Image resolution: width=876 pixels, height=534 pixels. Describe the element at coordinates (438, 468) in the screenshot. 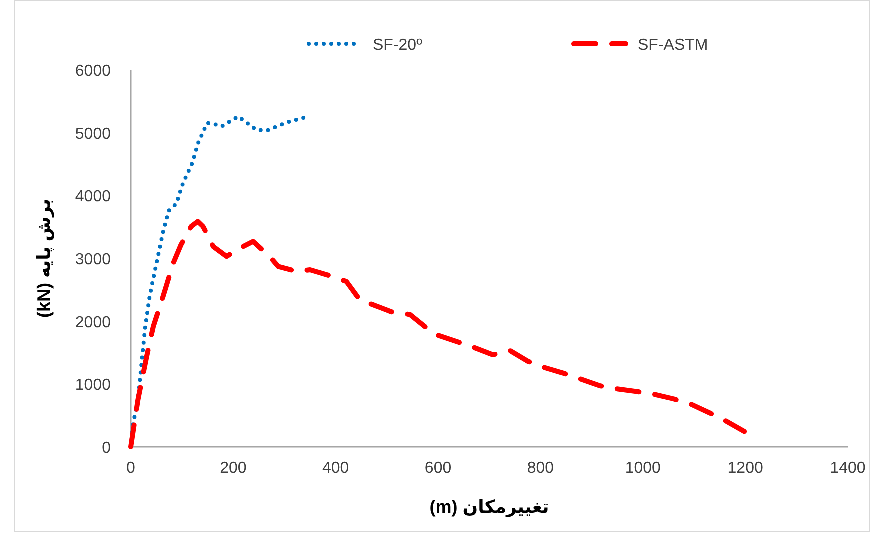

I see `x-tick-label: 600` at that location.